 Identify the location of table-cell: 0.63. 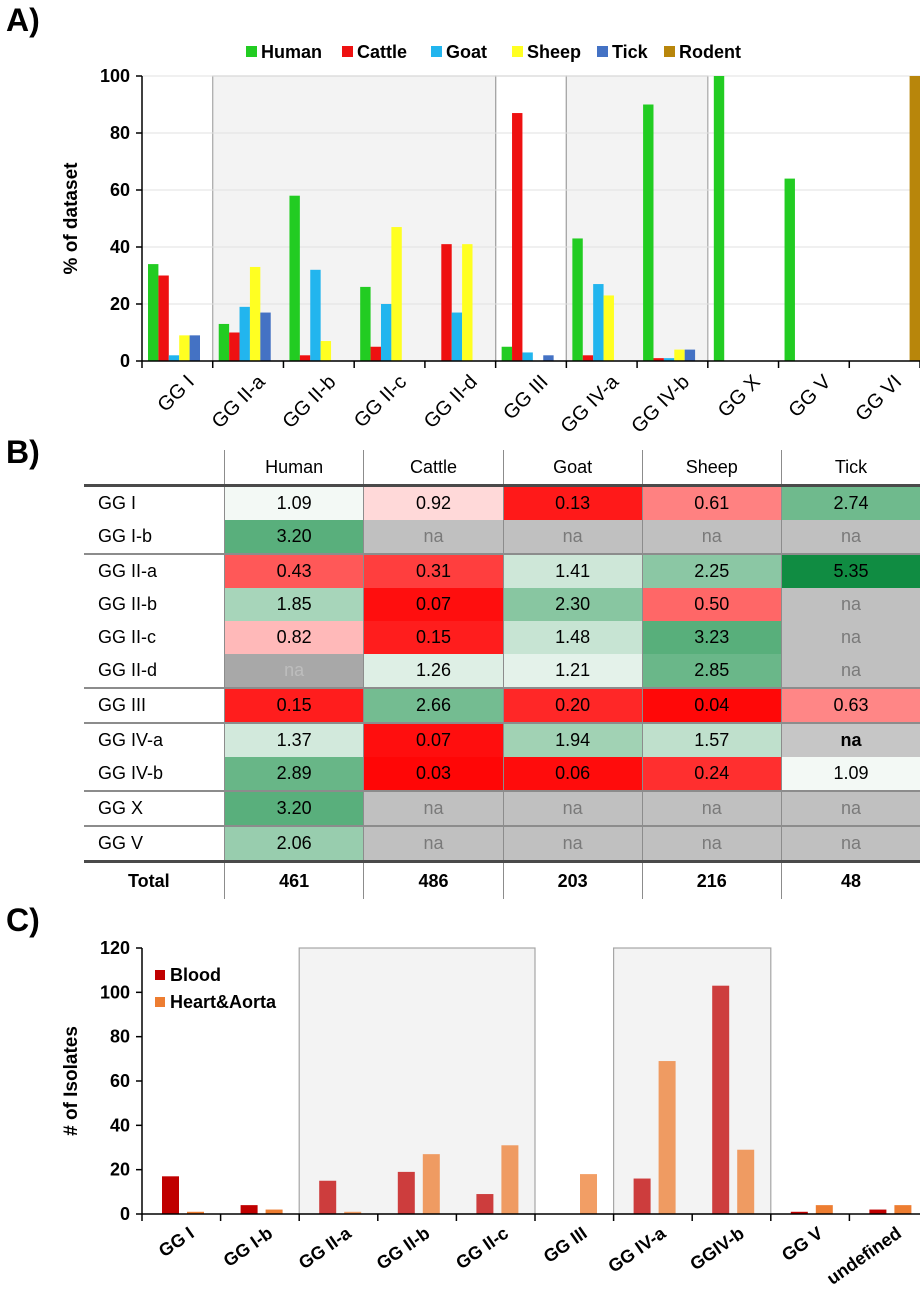
(850, 706).